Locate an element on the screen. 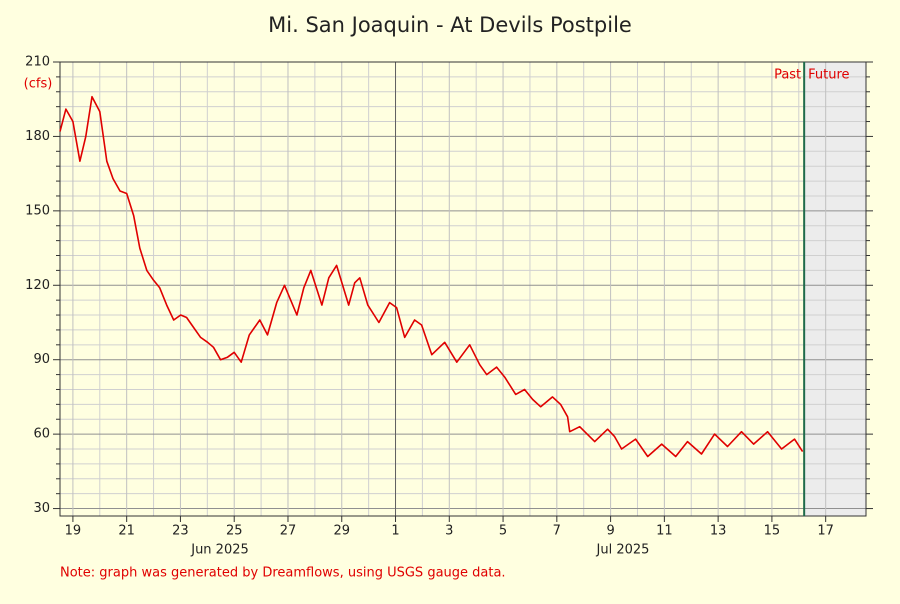 Image resolution: width=900 pixels, height=604 pixels. x-tick-label: 25 is located at coordinates (234, 531).